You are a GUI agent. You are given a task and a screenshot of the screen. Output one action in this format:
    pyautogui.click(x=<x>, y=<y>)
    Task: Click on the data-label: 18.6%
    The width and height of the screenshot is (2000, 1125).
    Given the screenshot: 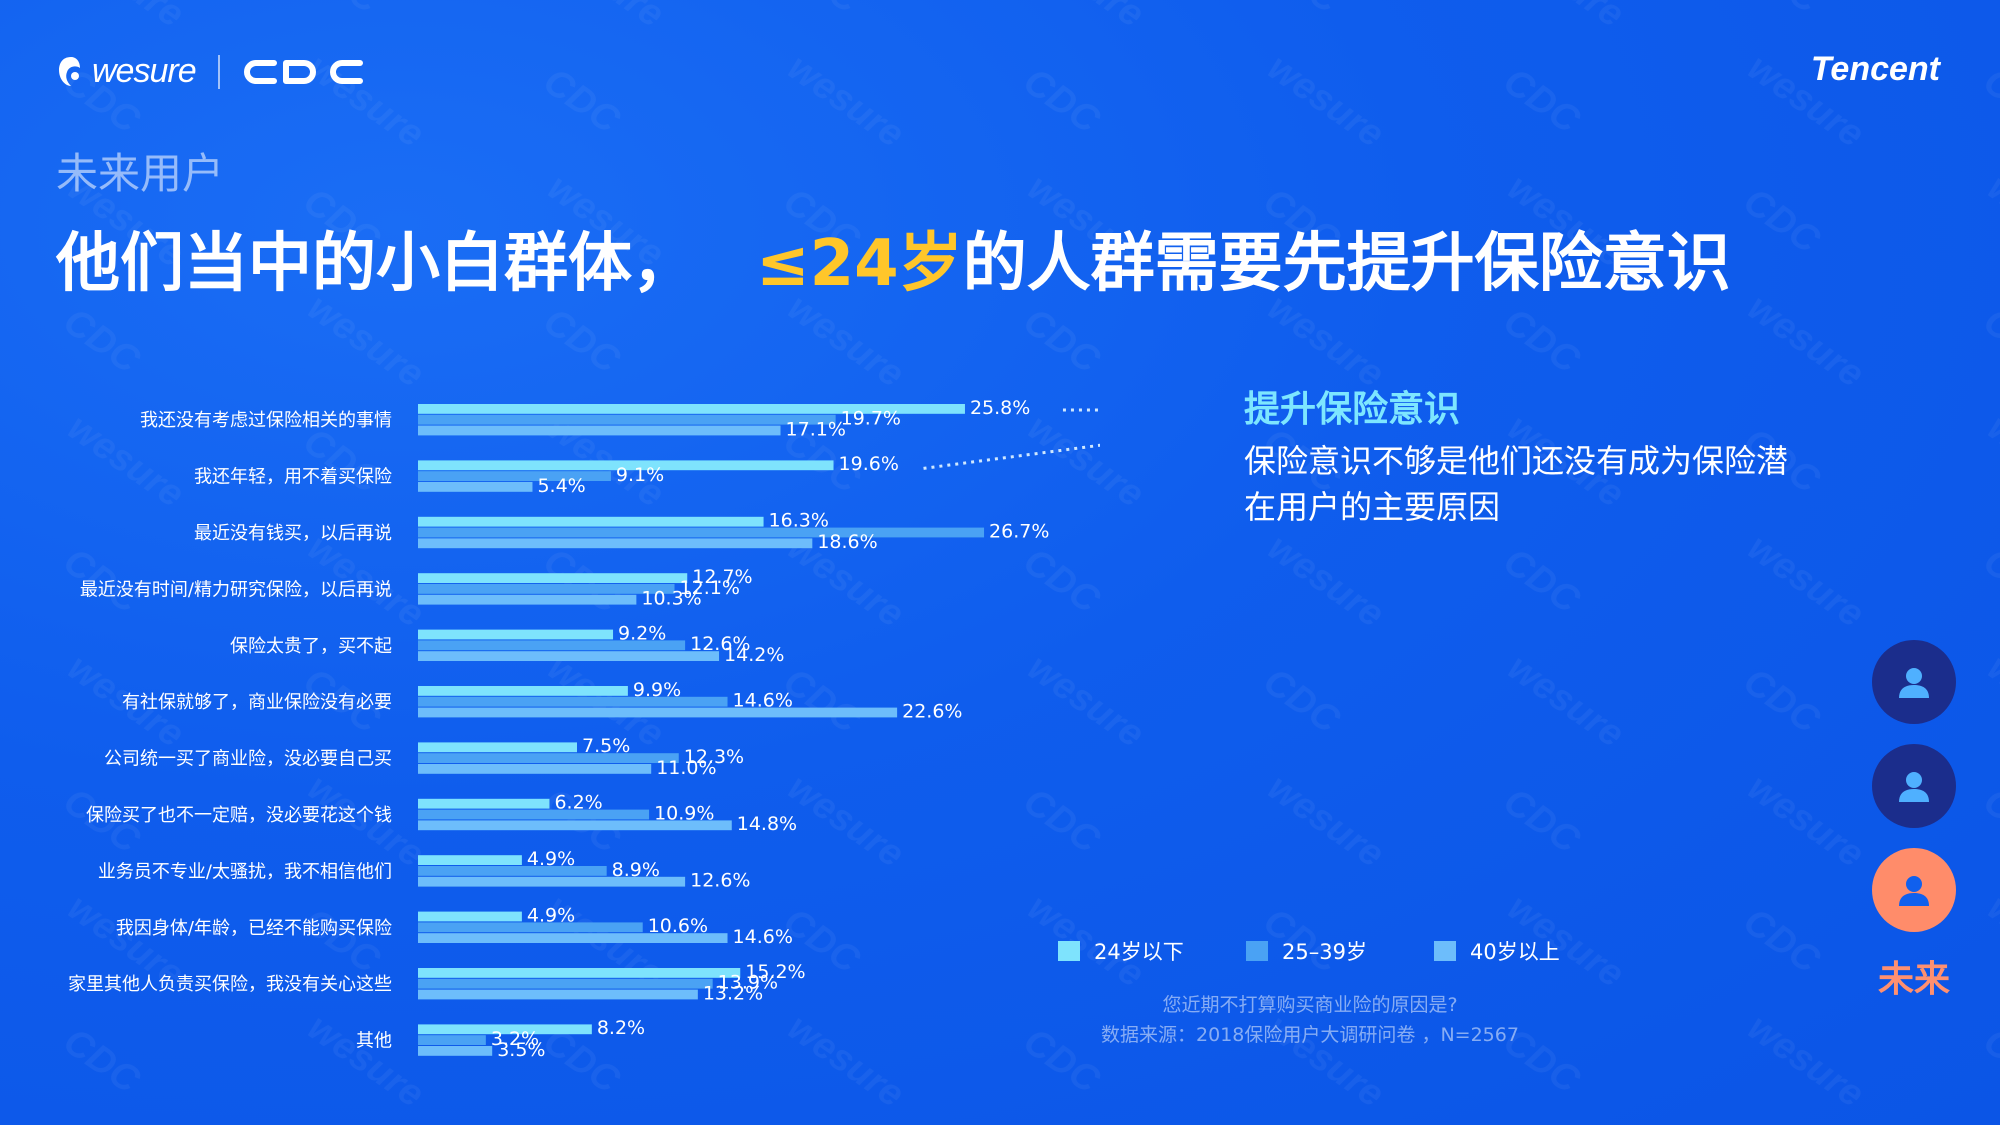 What is the action you would take?
    pyautogui.click(x=847, y=542)
    